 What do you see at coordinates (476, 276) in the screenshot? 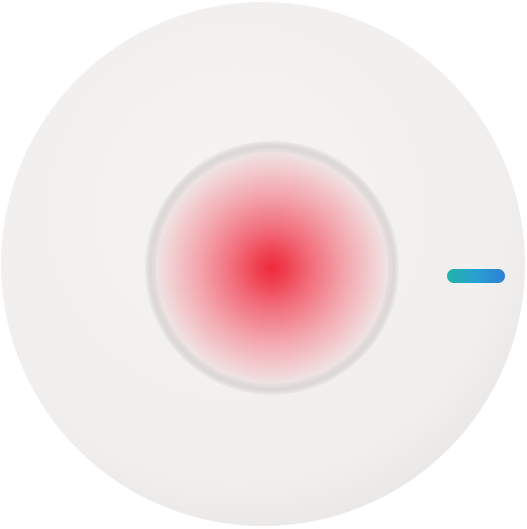
I see `status-led` at bounding box center [476, 276].